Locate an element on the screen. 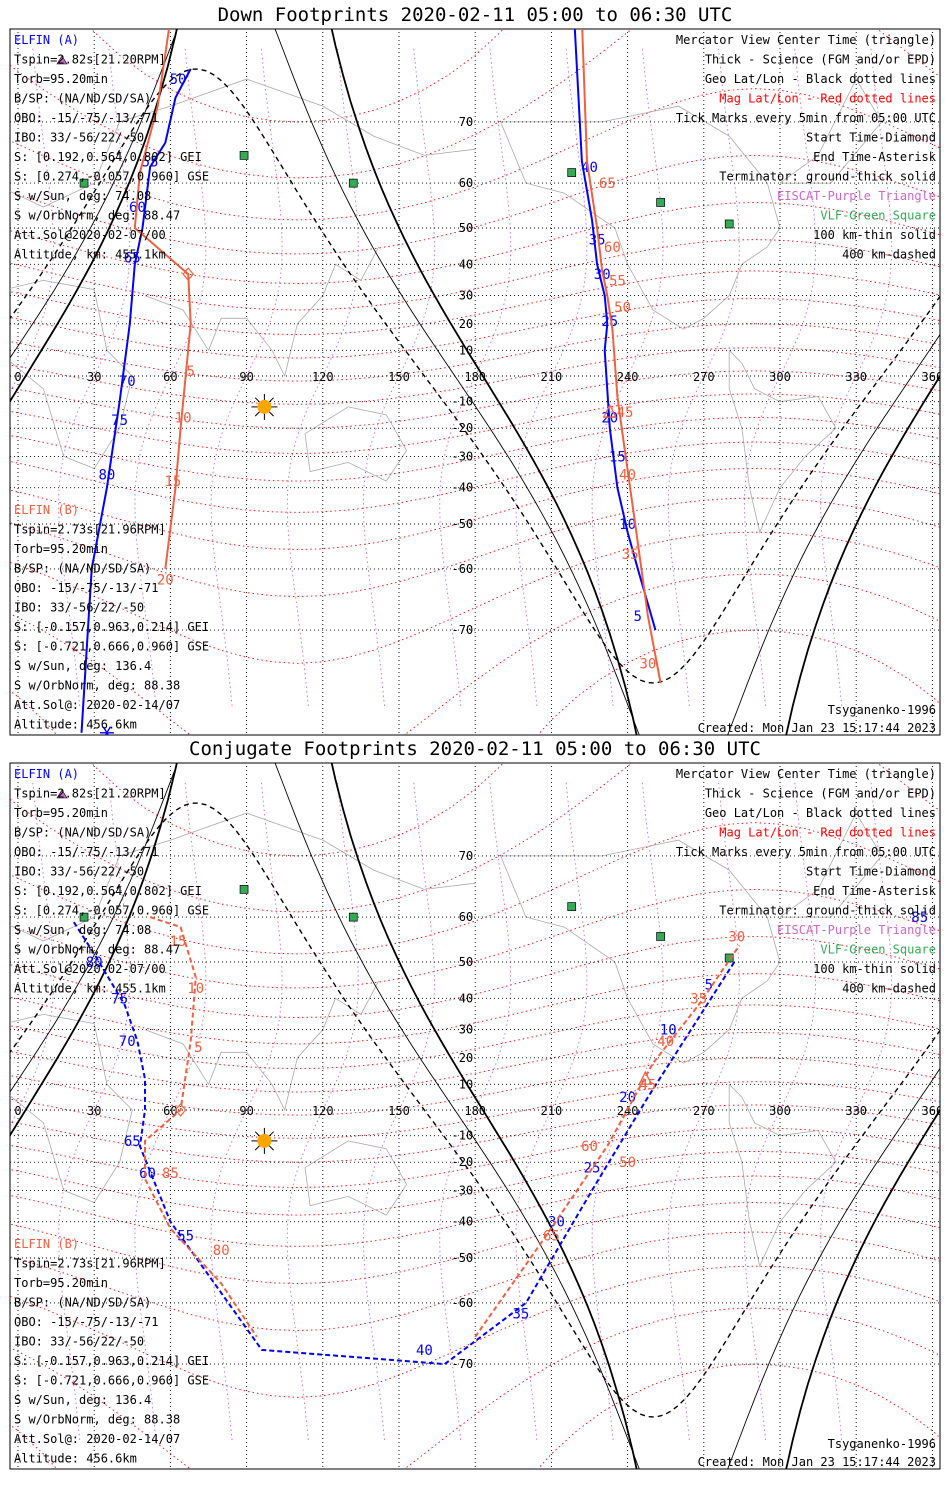 This screenshot has width=950, height=1500. created-timestamp: Created: Mon Jan 23 15:17:44 2023 is located at coordinates (817, 728).